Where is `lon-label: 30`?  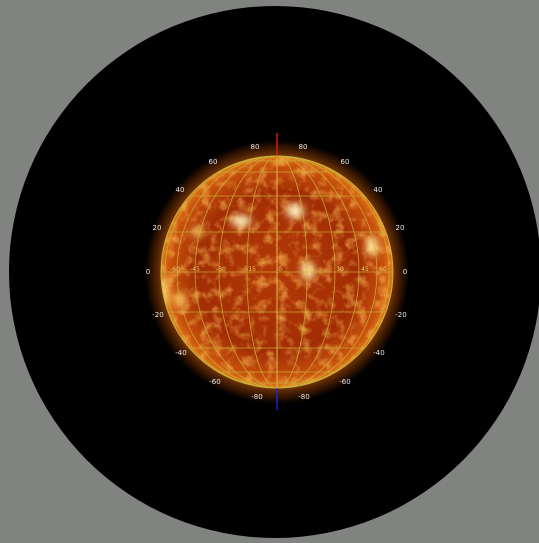
lon-label: 30 is located at coordinates (340, 269).